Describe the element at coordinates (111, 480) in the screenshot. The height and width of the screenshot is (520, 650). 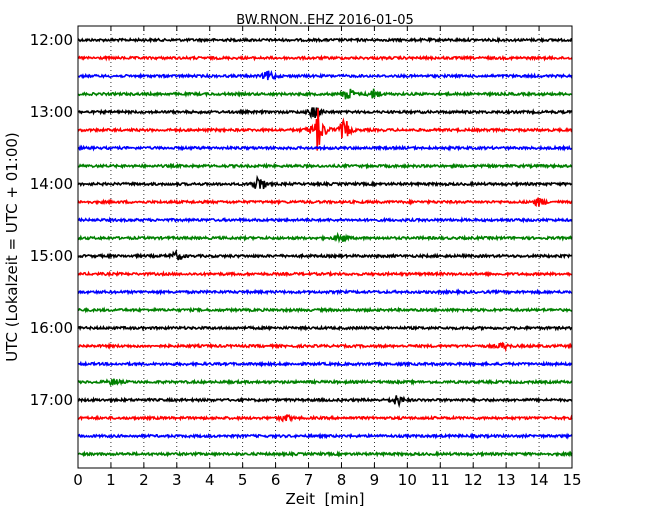
I see `x-tick-label: 1` at that location.